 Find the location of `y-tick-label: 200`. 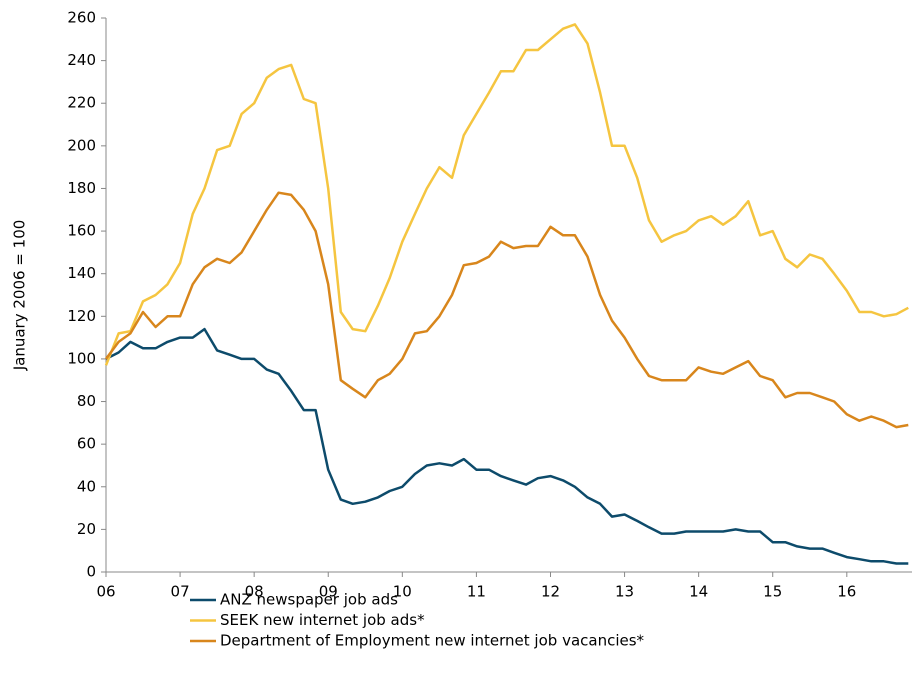

y-tick-label: 200 is located at coordinates (81, 145).